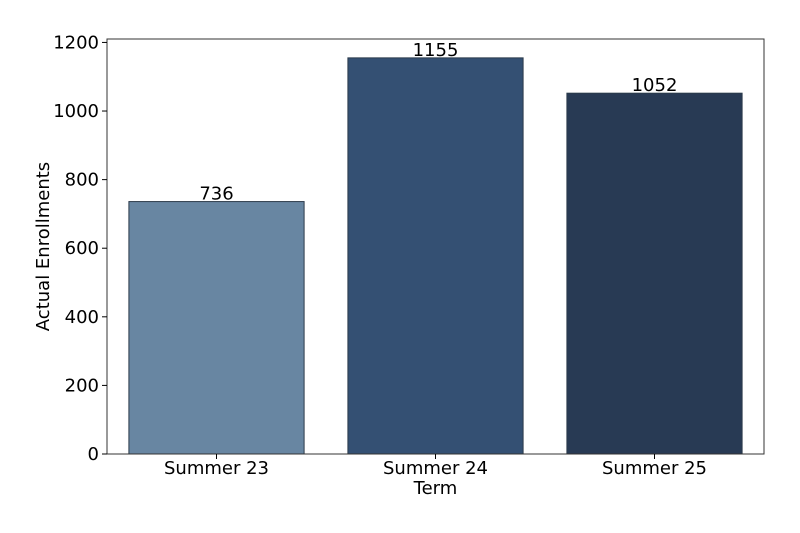  I want to click on x-axis-ticks: Summer 23 Summer 24 Summer 25, so click(435, 466).